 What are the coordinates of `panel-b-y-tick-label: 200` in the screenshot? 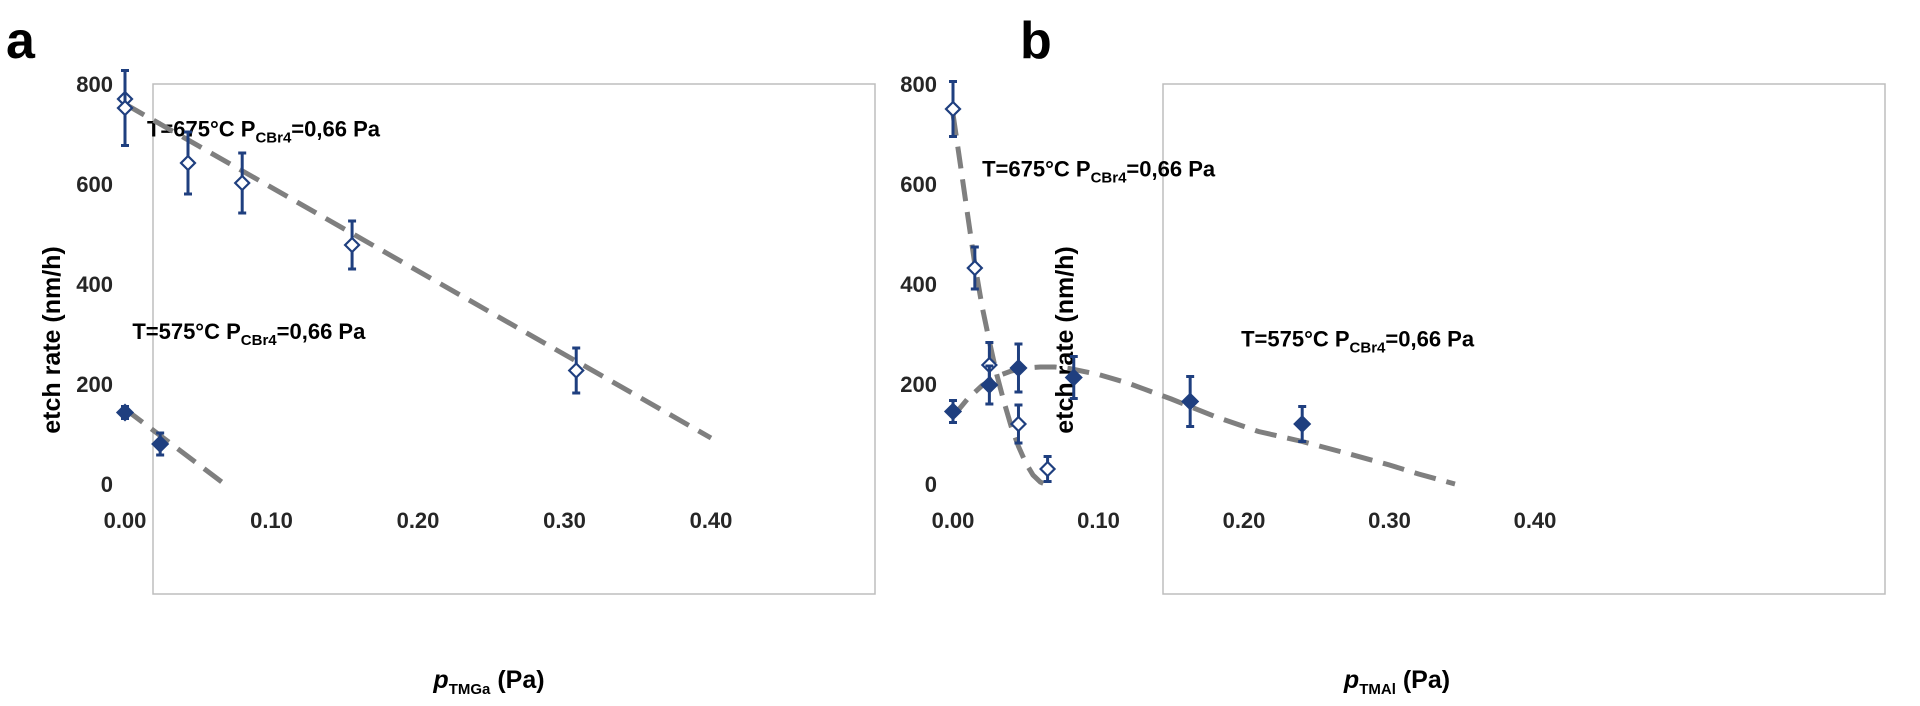 It's located at (918, 384).